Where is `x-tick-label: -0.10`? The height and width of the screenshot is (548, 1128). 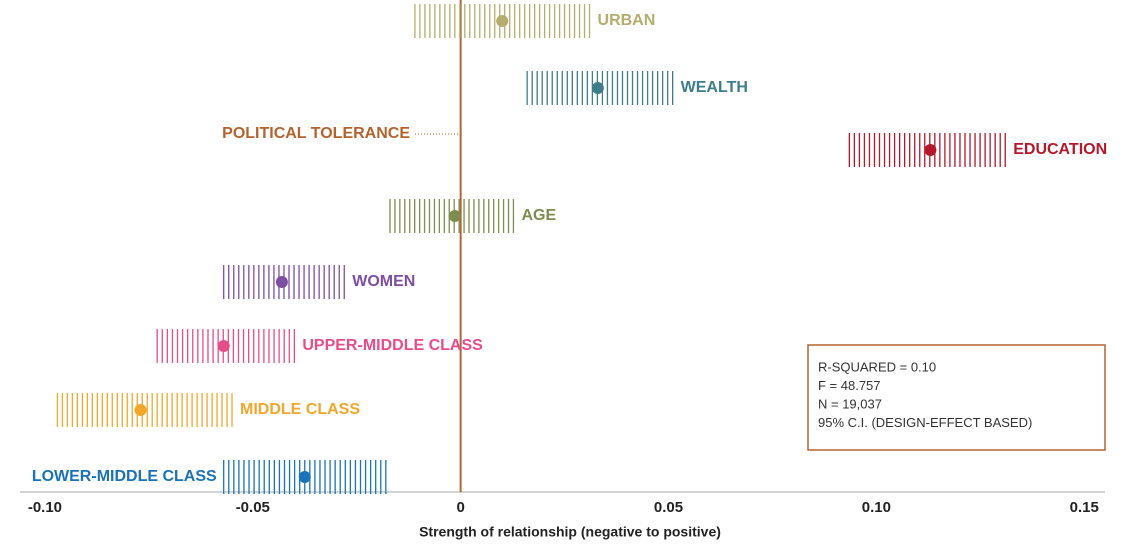
x-tick-label: -0.10 is located at coordinates (45, 507).